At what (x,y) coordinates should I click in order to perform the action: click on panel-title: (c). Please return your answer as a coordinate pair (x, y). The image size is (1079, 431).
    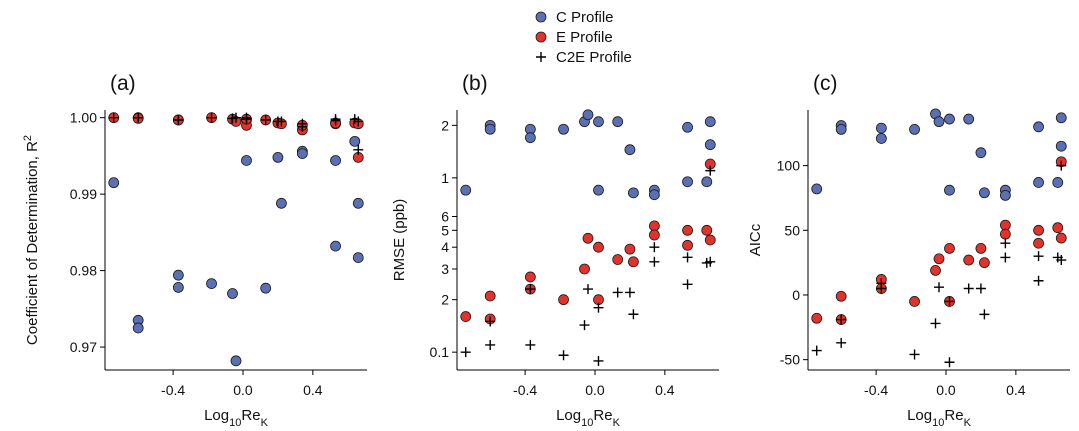
    Looking at the image, I should click on (825, 83).